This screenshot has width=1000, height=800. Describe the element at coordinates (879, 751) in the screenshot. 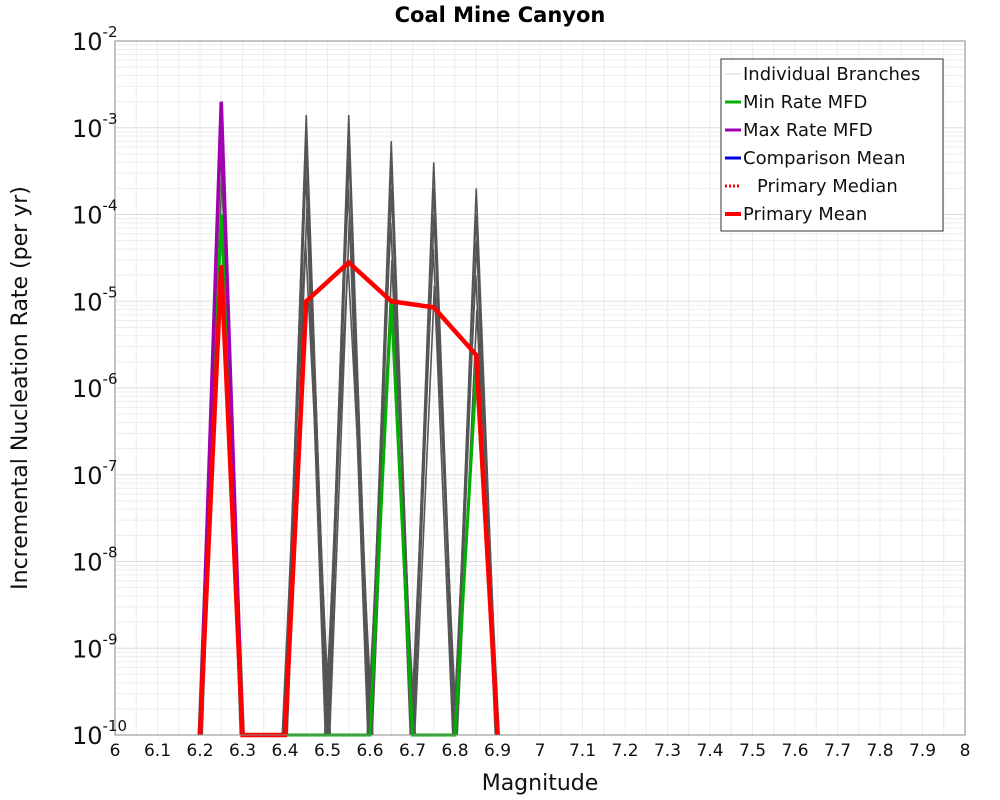

I see `x-tick-label: 7.8` at that location.